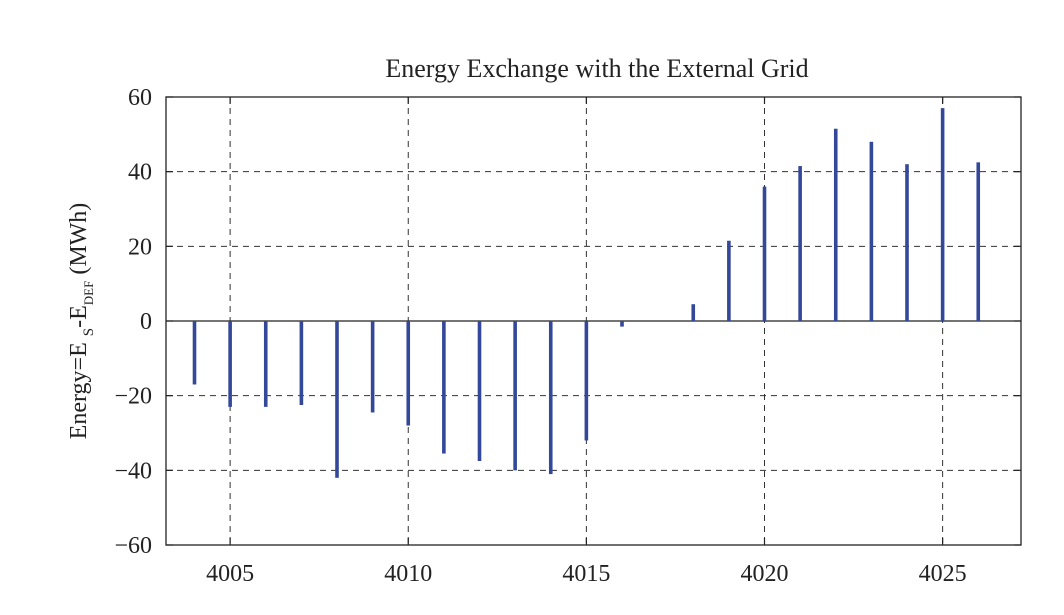 The image size is (1064, 615). Describe the element at coordinates (765, 574) in the screenshot. I see `x-tick-label: 4020` at that location.